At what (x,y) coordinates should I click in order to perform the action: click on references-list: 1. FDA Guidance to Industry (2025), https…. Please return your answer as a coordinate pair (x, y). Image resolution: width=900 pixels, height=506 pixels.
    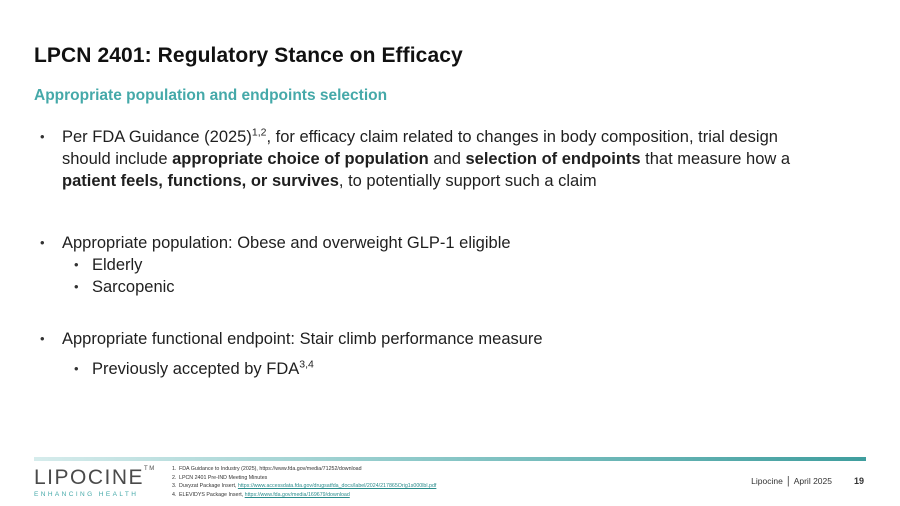
    Looking at the image, I should click on (304, 482).